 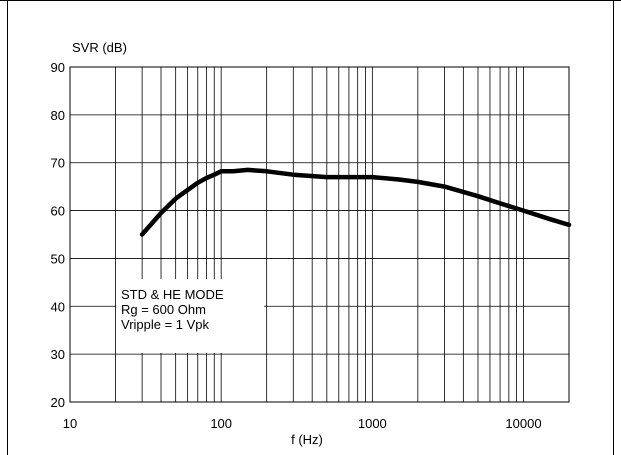 What do you see at coordinates (58, 402) in the screenshot?
I see `y-tick-label: 20` at bounding box center [58, 402].